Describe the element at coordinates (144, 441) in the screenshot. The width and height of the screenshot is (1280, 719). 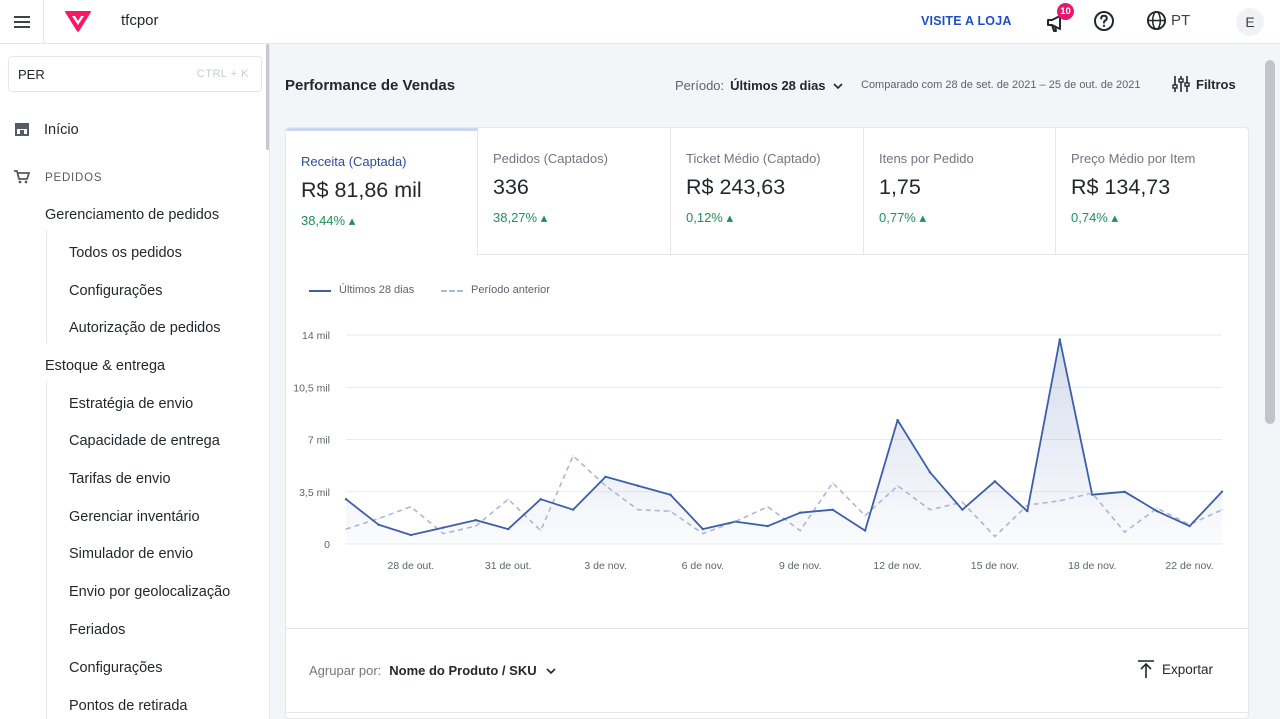
I see `sidebar-item-delivery-capacity: Capacidade de entrega` at that location.